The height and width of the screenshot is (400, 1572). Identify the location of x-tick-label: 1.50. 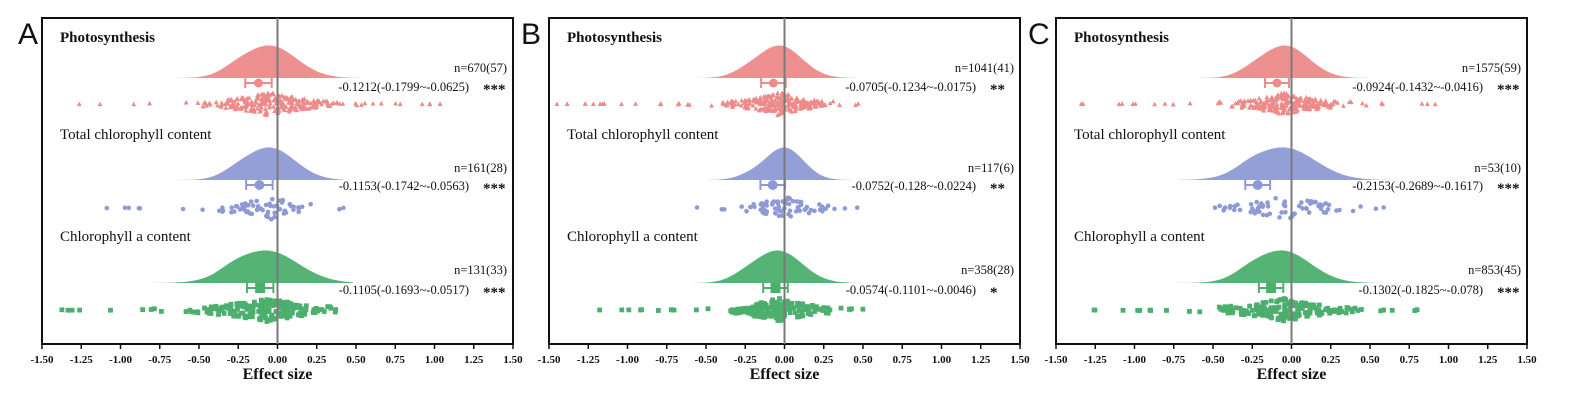
(1527, 360).